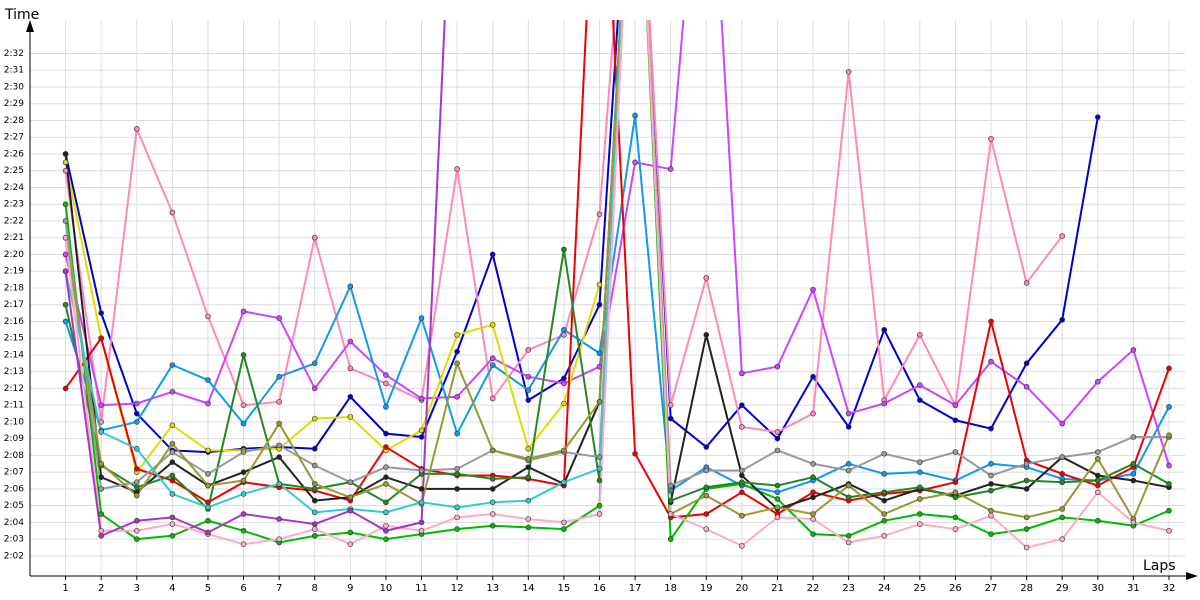 The image size is (1200, 600). I want to click on y-tick-label: 2:14, so click(14, 355).